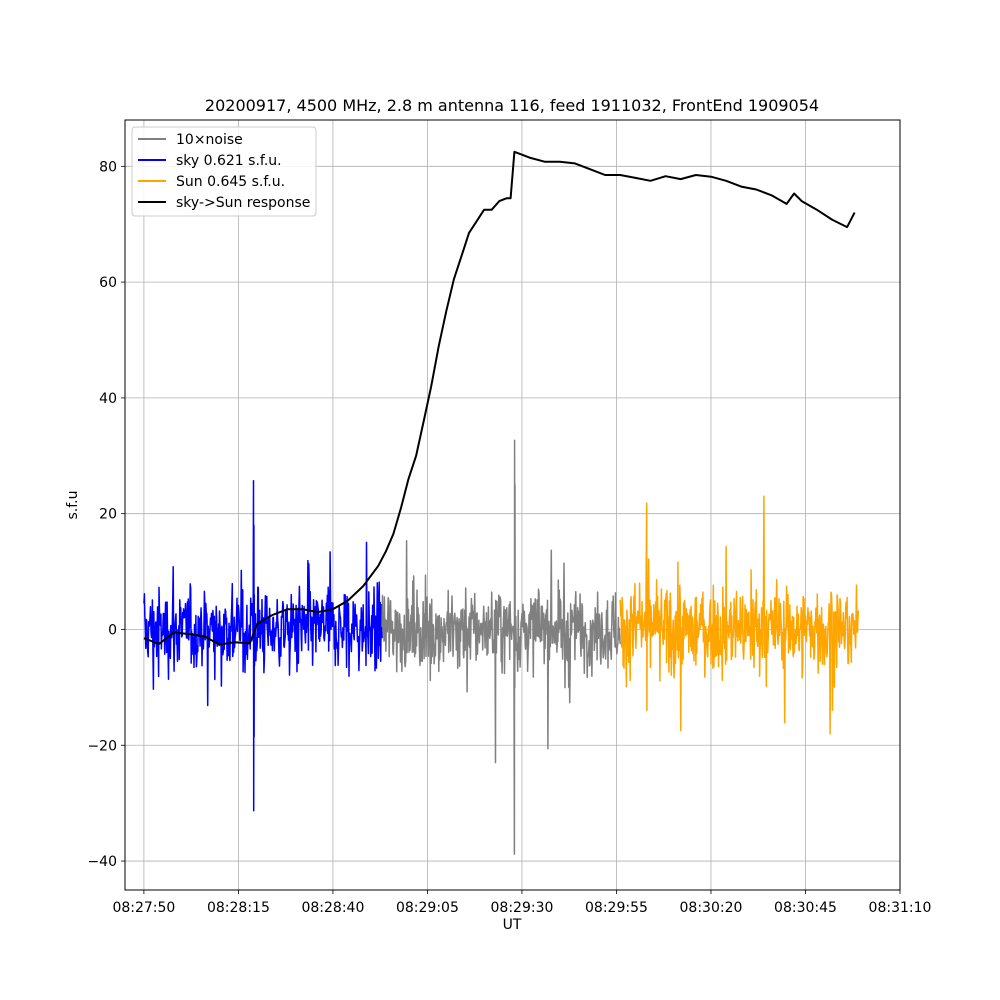 Image resolution: width=1000 pixels, height=1000 pixels. What do you see at coordinates (108, 399) in the screenshot?
I see `y-tick-label: 40` at bounding box center [108, 399].